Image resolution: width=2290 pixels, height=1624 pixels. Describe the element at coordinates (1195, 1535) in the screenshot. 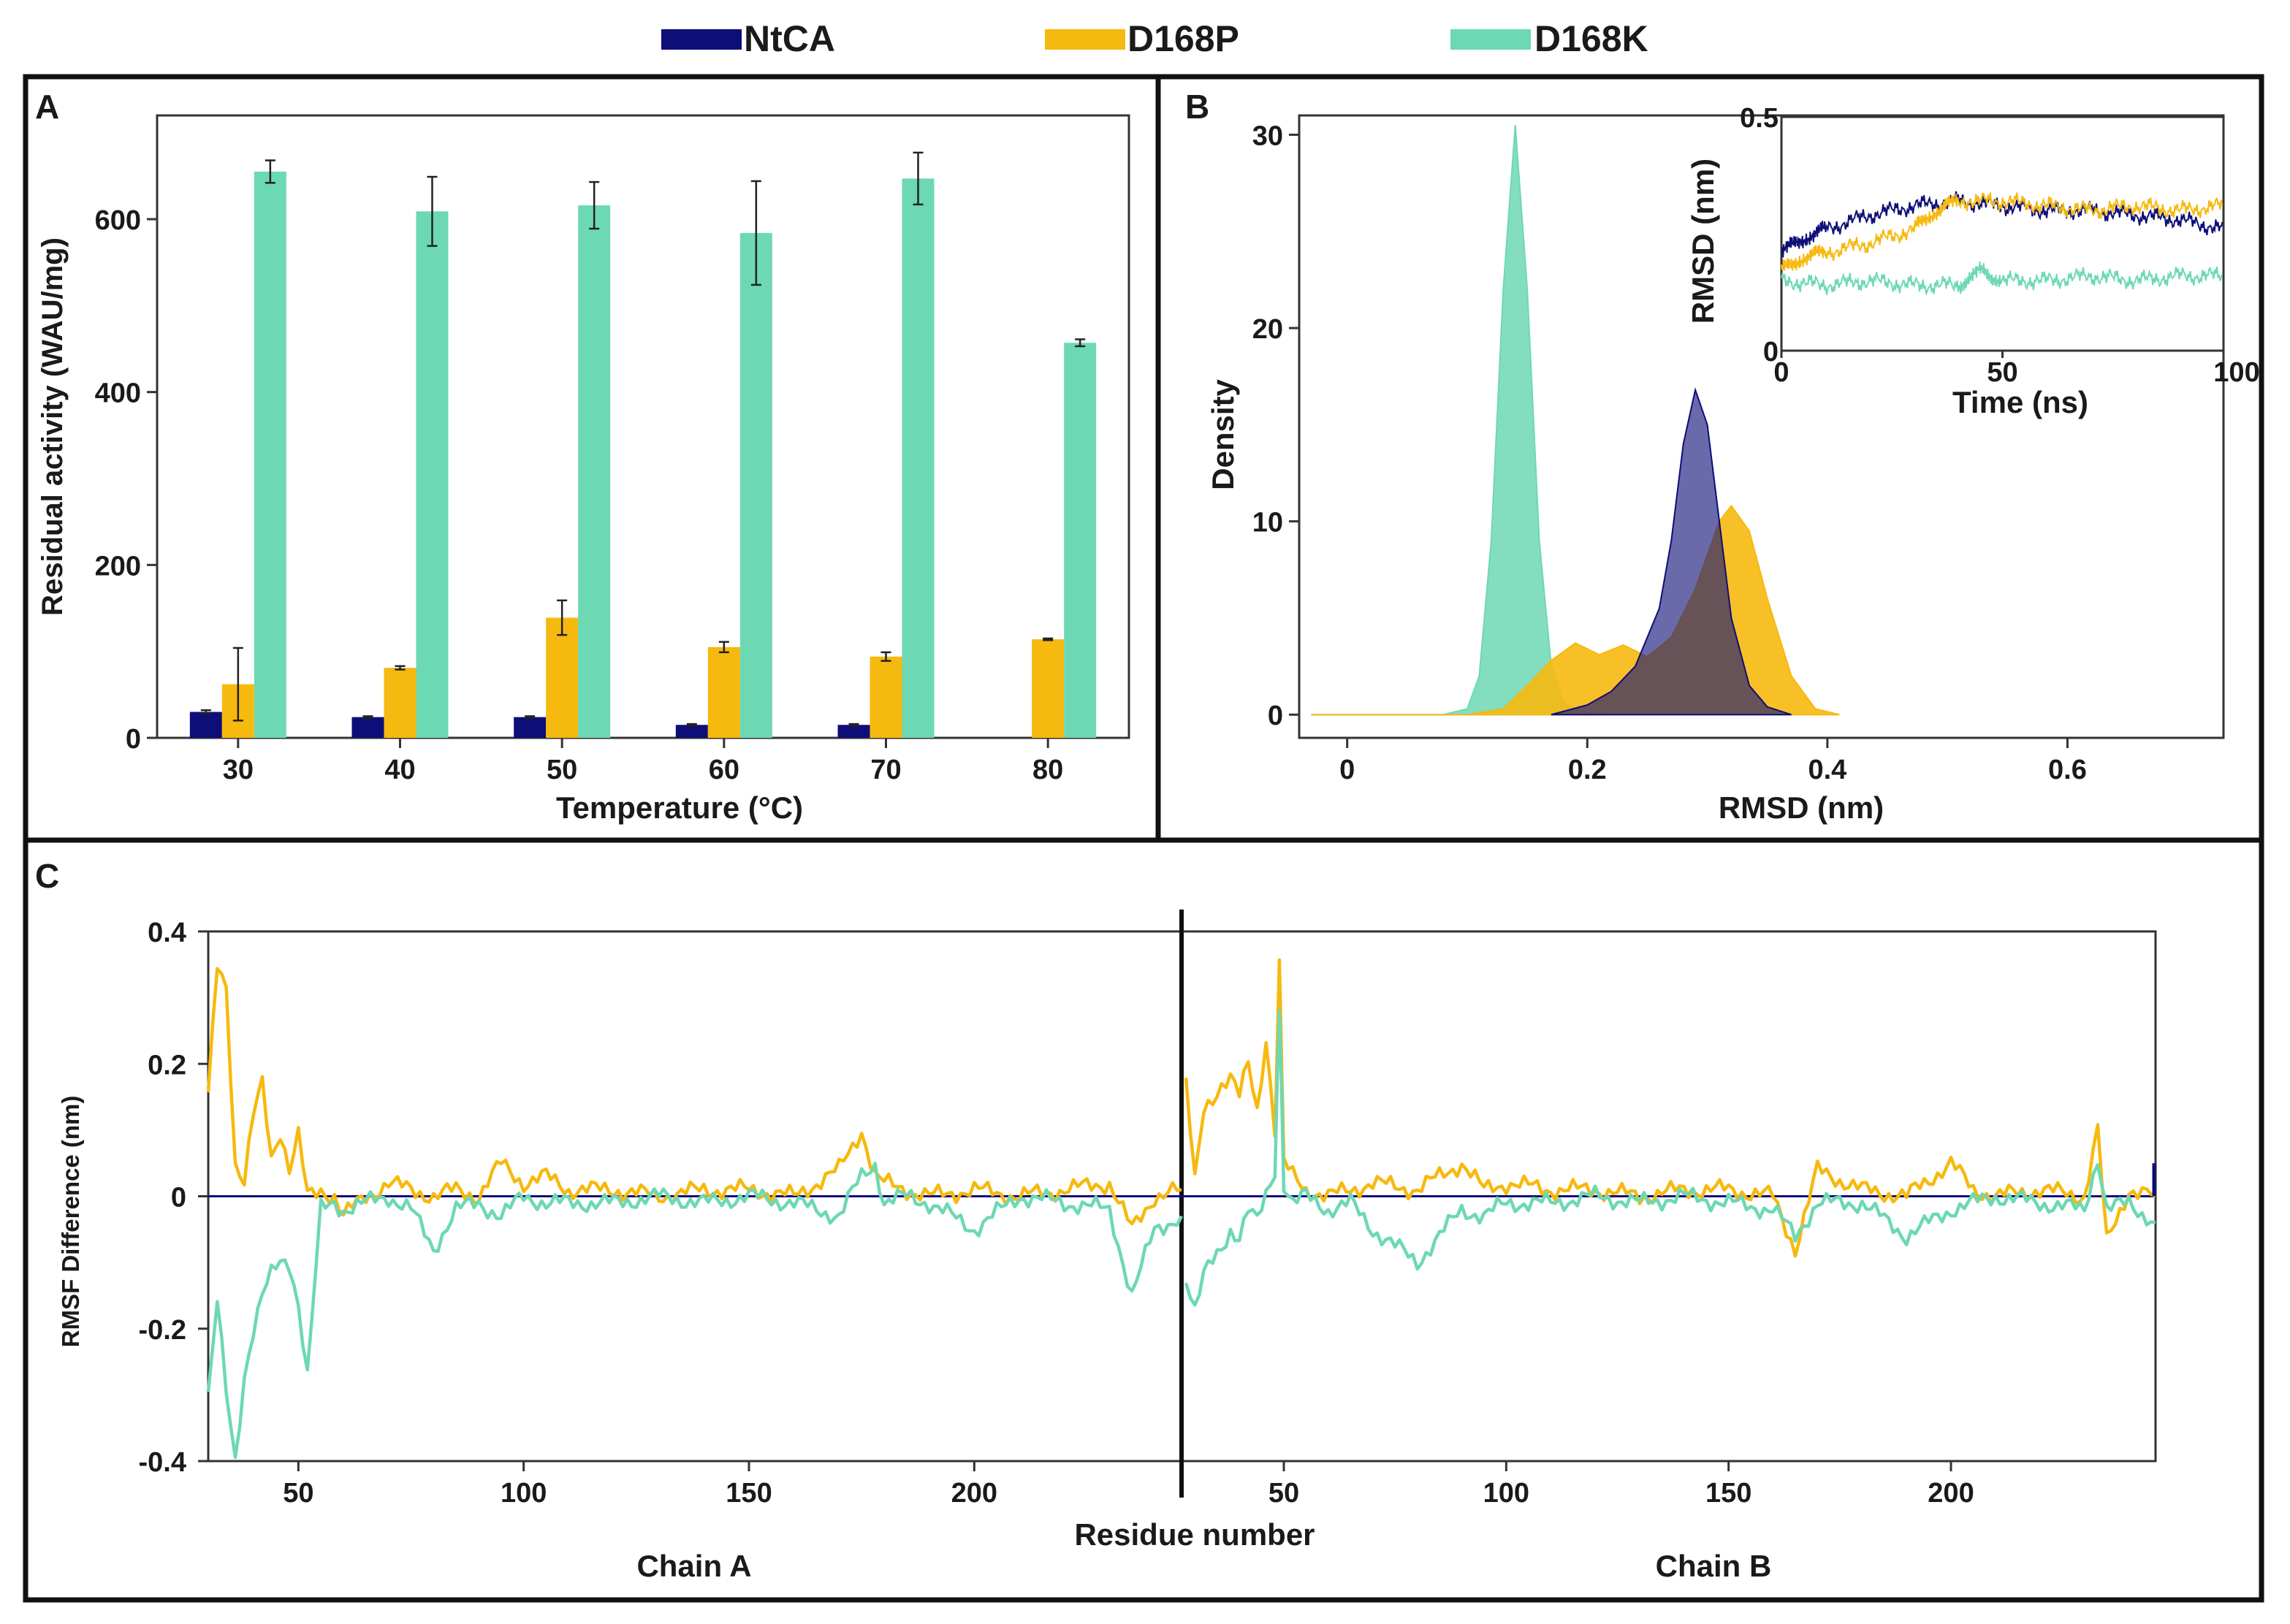

I see `panel-c-x-label: Residue number` at that location.